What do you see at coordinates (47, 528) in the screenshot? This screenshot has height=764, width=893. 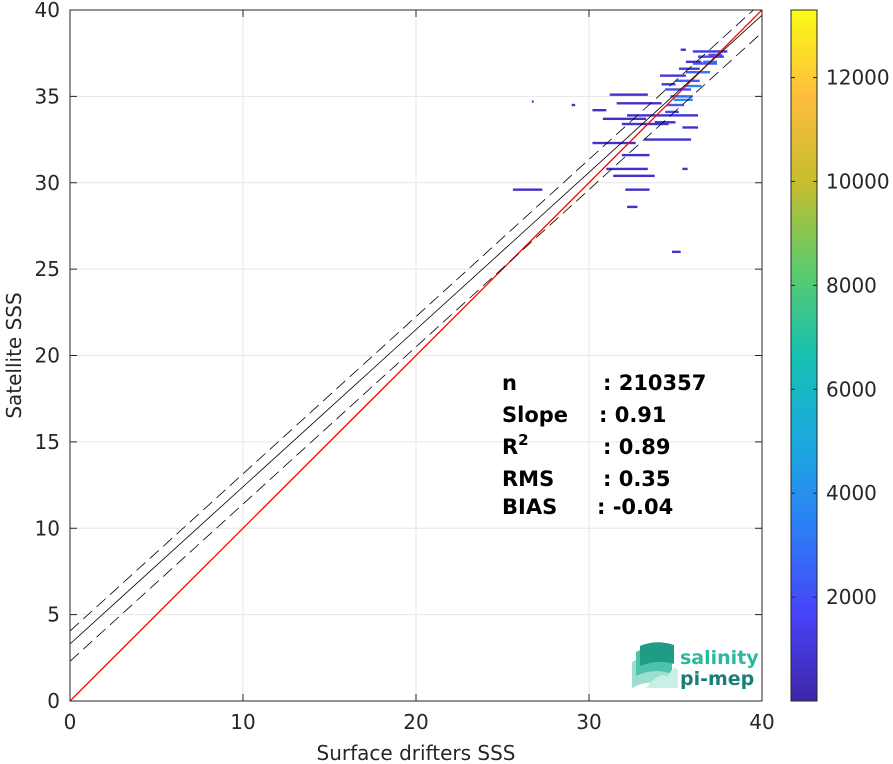 I see `y-tick-label: 10` at bounding box center [47, 528].